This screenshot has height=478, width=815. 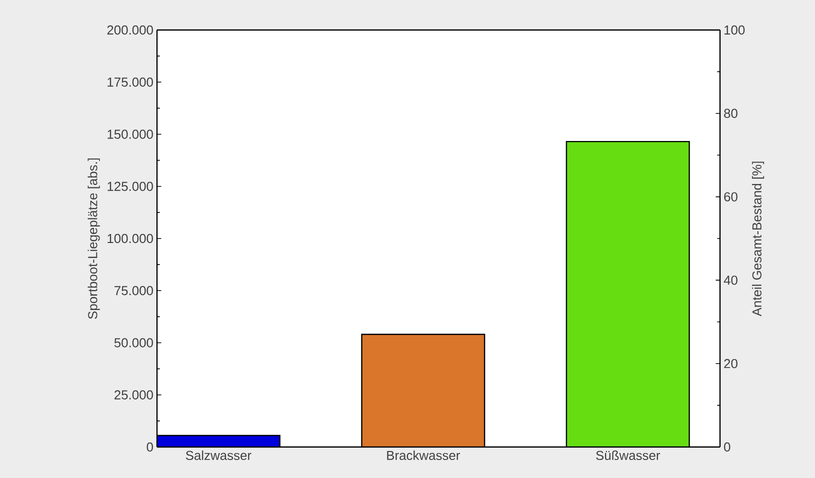 What do you see at coordinates (94, 238) in the screenshot?
I see `y-axis-title: Sportboot-Liegeplätze [abs.]` at bounding box center [94, 238].